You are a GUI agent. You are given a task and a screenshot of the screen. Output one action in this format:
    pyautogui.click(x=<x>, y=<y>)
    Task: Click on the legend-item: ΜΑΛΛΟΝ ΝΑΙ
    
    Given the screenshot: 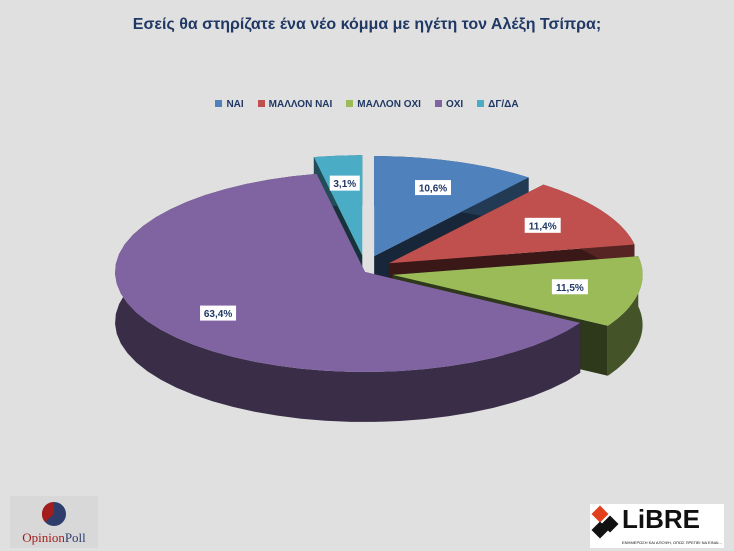 What is the action you would take?
    pyautogui.click(x=295, y=104)
    